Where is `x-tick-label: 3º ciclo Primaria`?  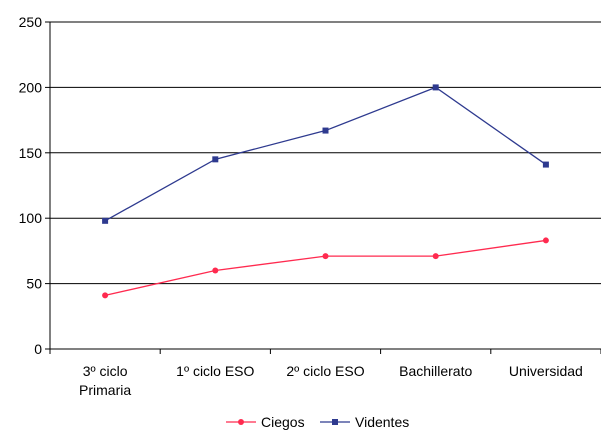
x-tick-label: 3º ciclo Primaria is located at coordinates (105, 380).